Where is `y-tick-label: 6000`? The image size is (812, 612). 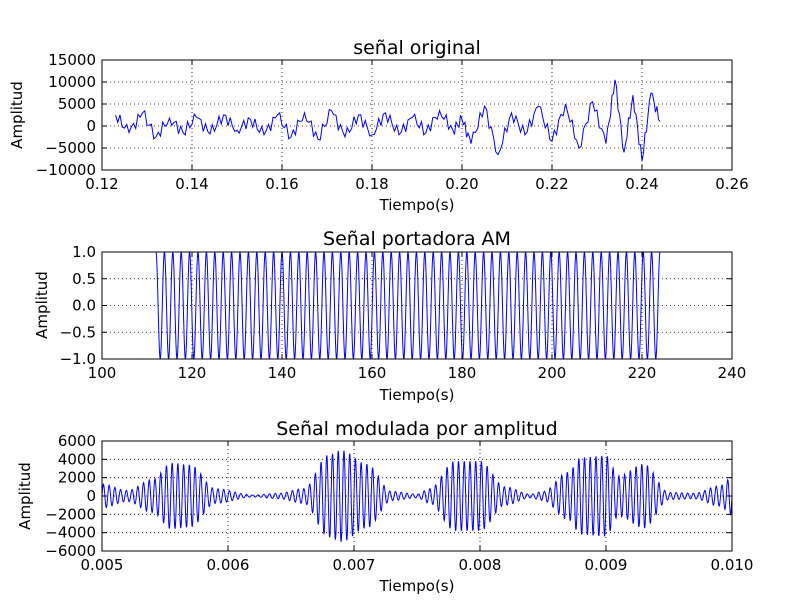
y-tick-label: 6000 is located at coordinates (77, 441).